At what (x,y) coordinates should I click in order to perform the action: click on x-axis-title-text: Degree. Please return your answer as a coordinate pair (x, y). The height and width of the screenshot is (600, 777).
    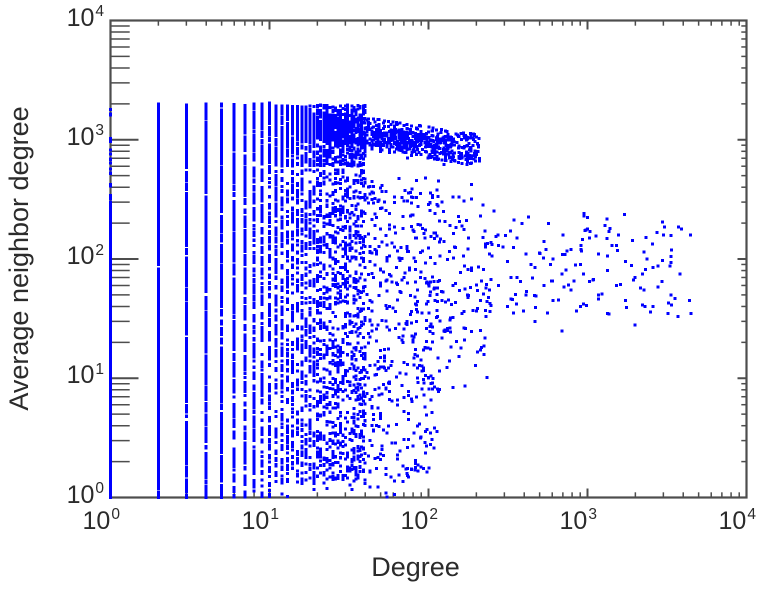
    Looking at the image, I should click on (415, 567).